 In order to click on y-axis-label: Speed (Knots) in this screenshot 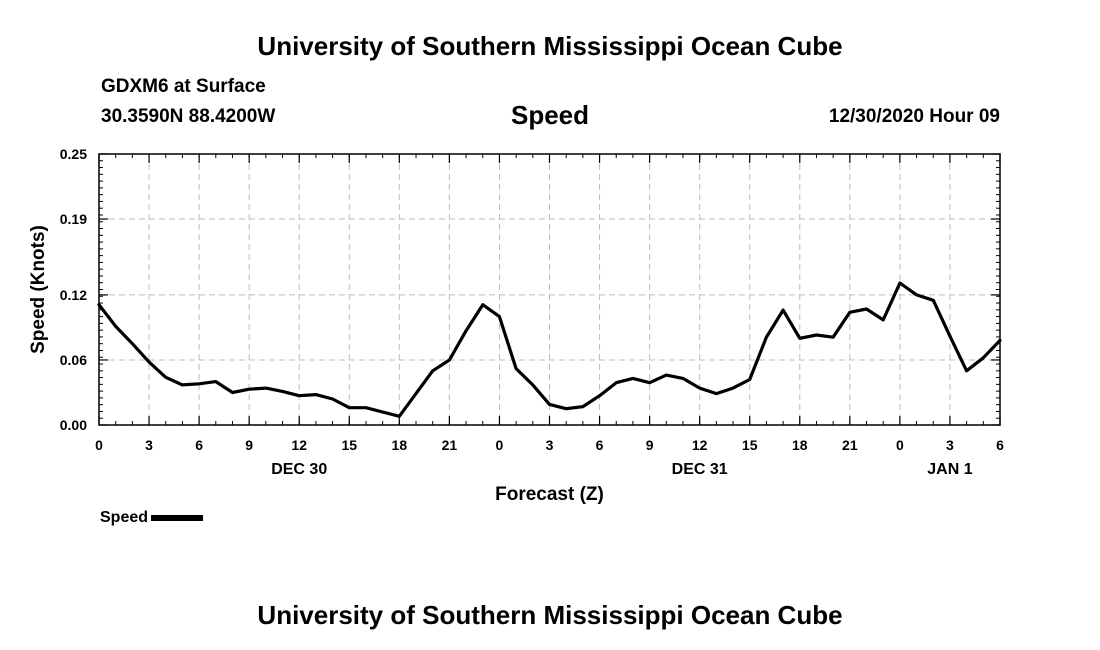, I will do `click(38, 289)`.